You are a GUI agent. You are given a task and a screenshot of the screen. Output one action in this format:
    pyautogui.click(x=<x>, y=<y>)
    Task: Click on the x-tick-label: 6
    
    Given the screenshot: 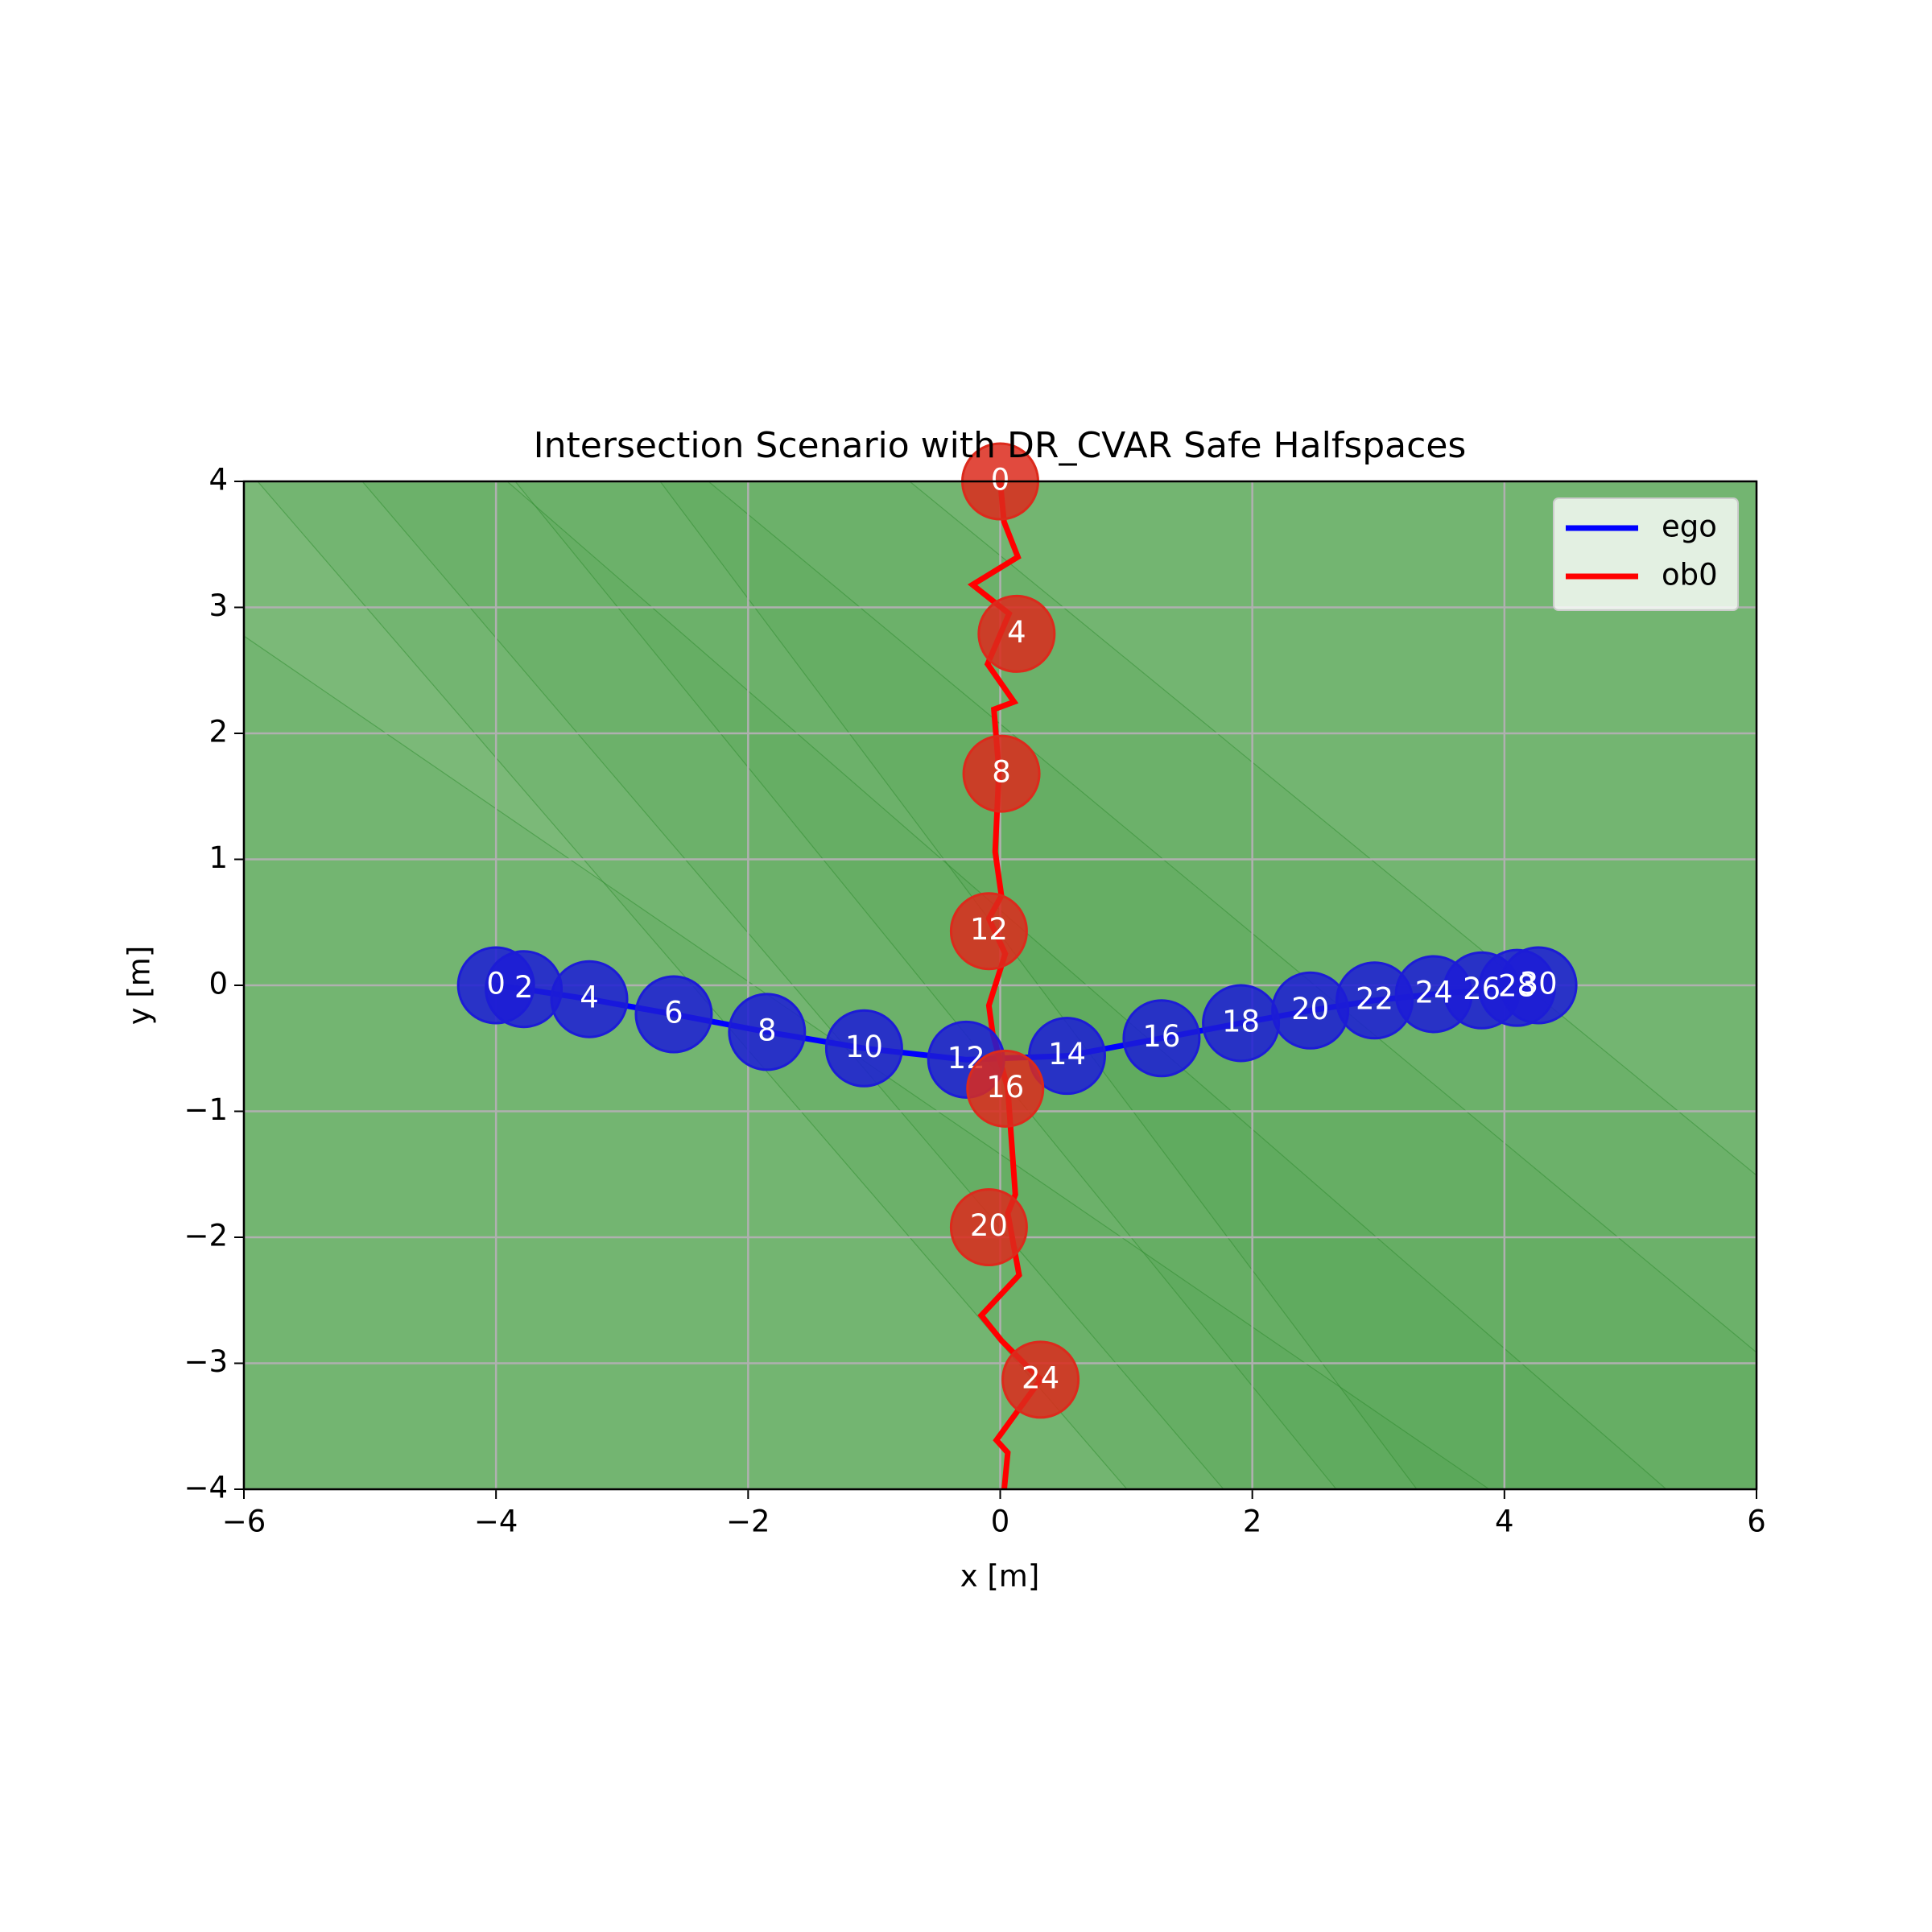 What is the action you would take?
    pyautogui.click(x=1756, y=1522)
    